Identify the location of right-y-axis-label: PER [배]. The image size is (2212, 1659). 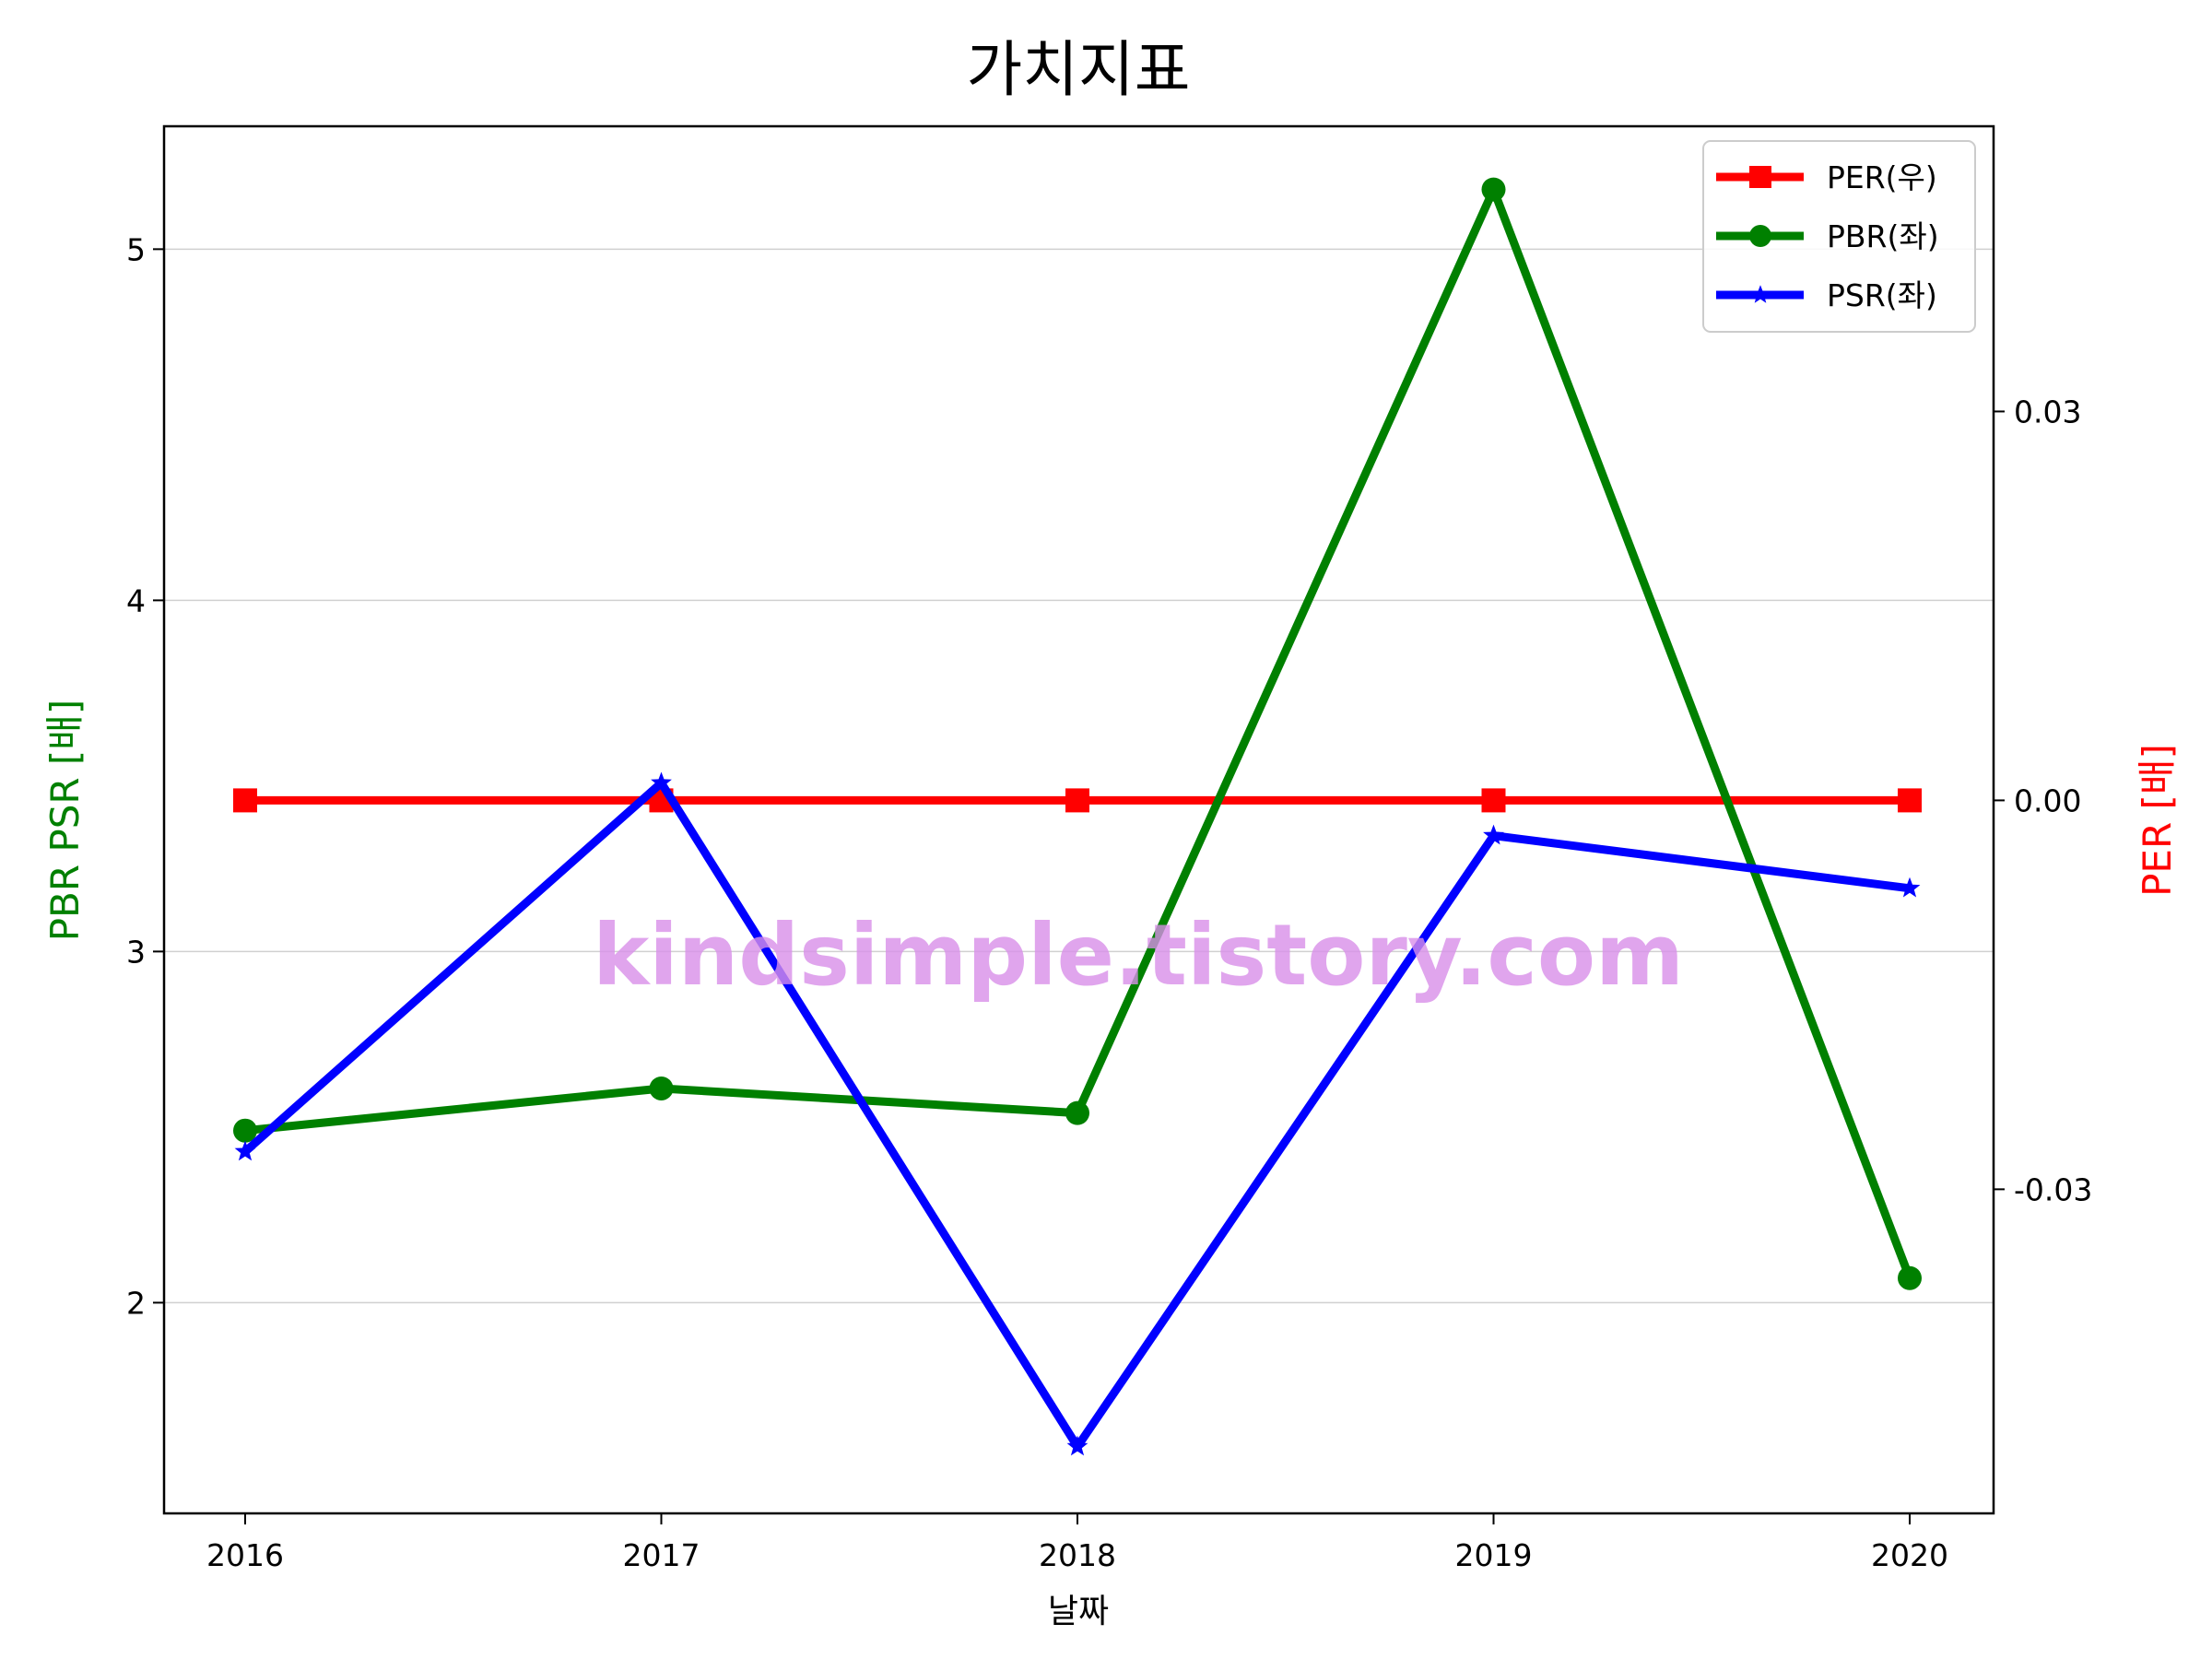
(2157, 820).